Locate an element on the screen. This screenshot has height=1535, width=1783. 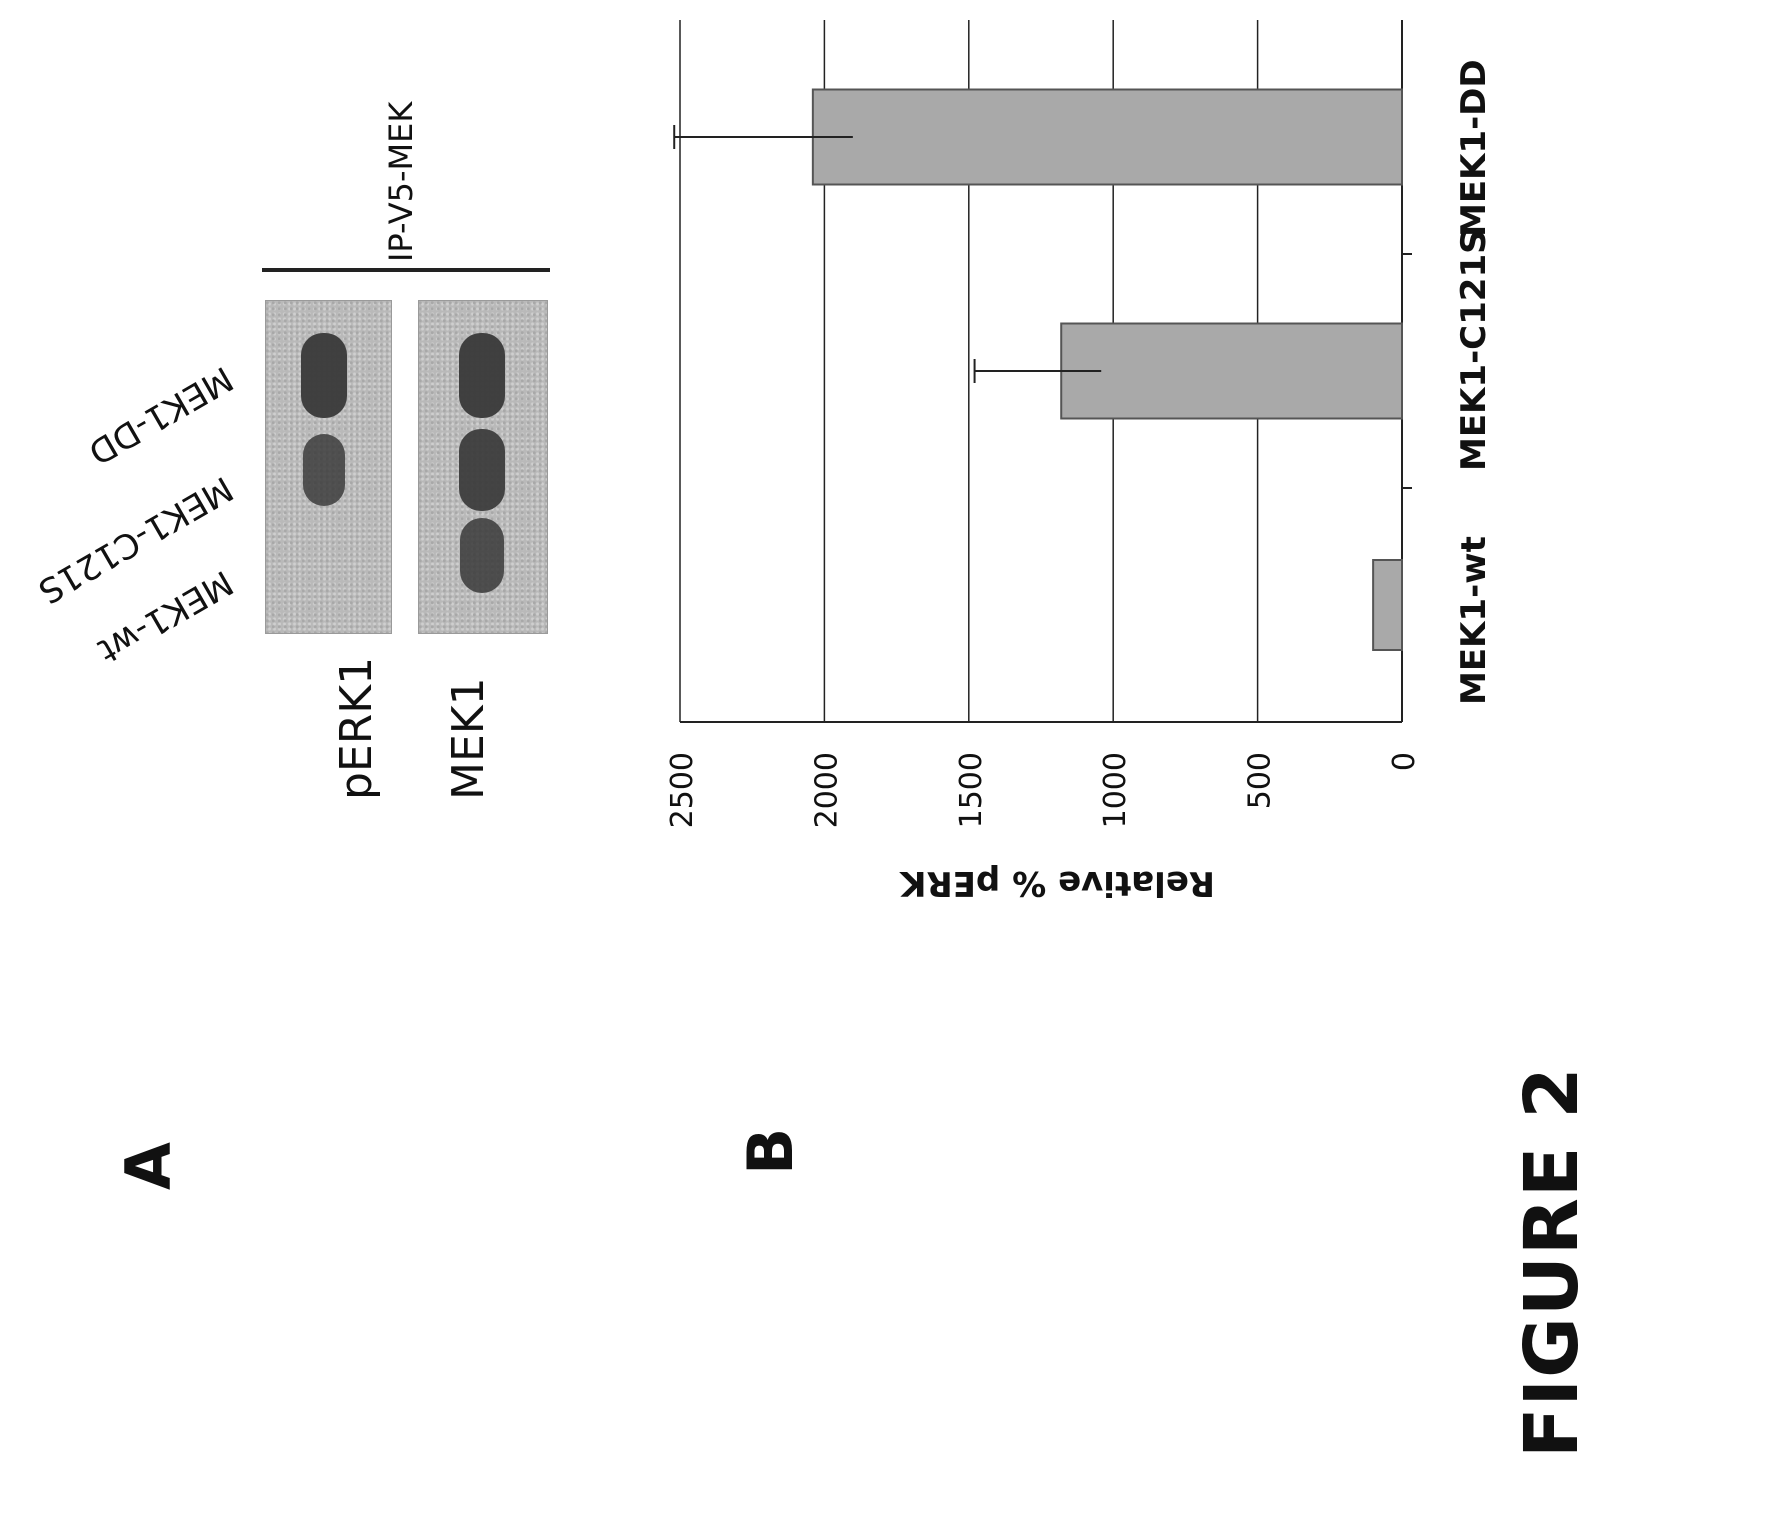
category-label-mek1-wt: MEK1-wt is located at coordinates (1474, 620).